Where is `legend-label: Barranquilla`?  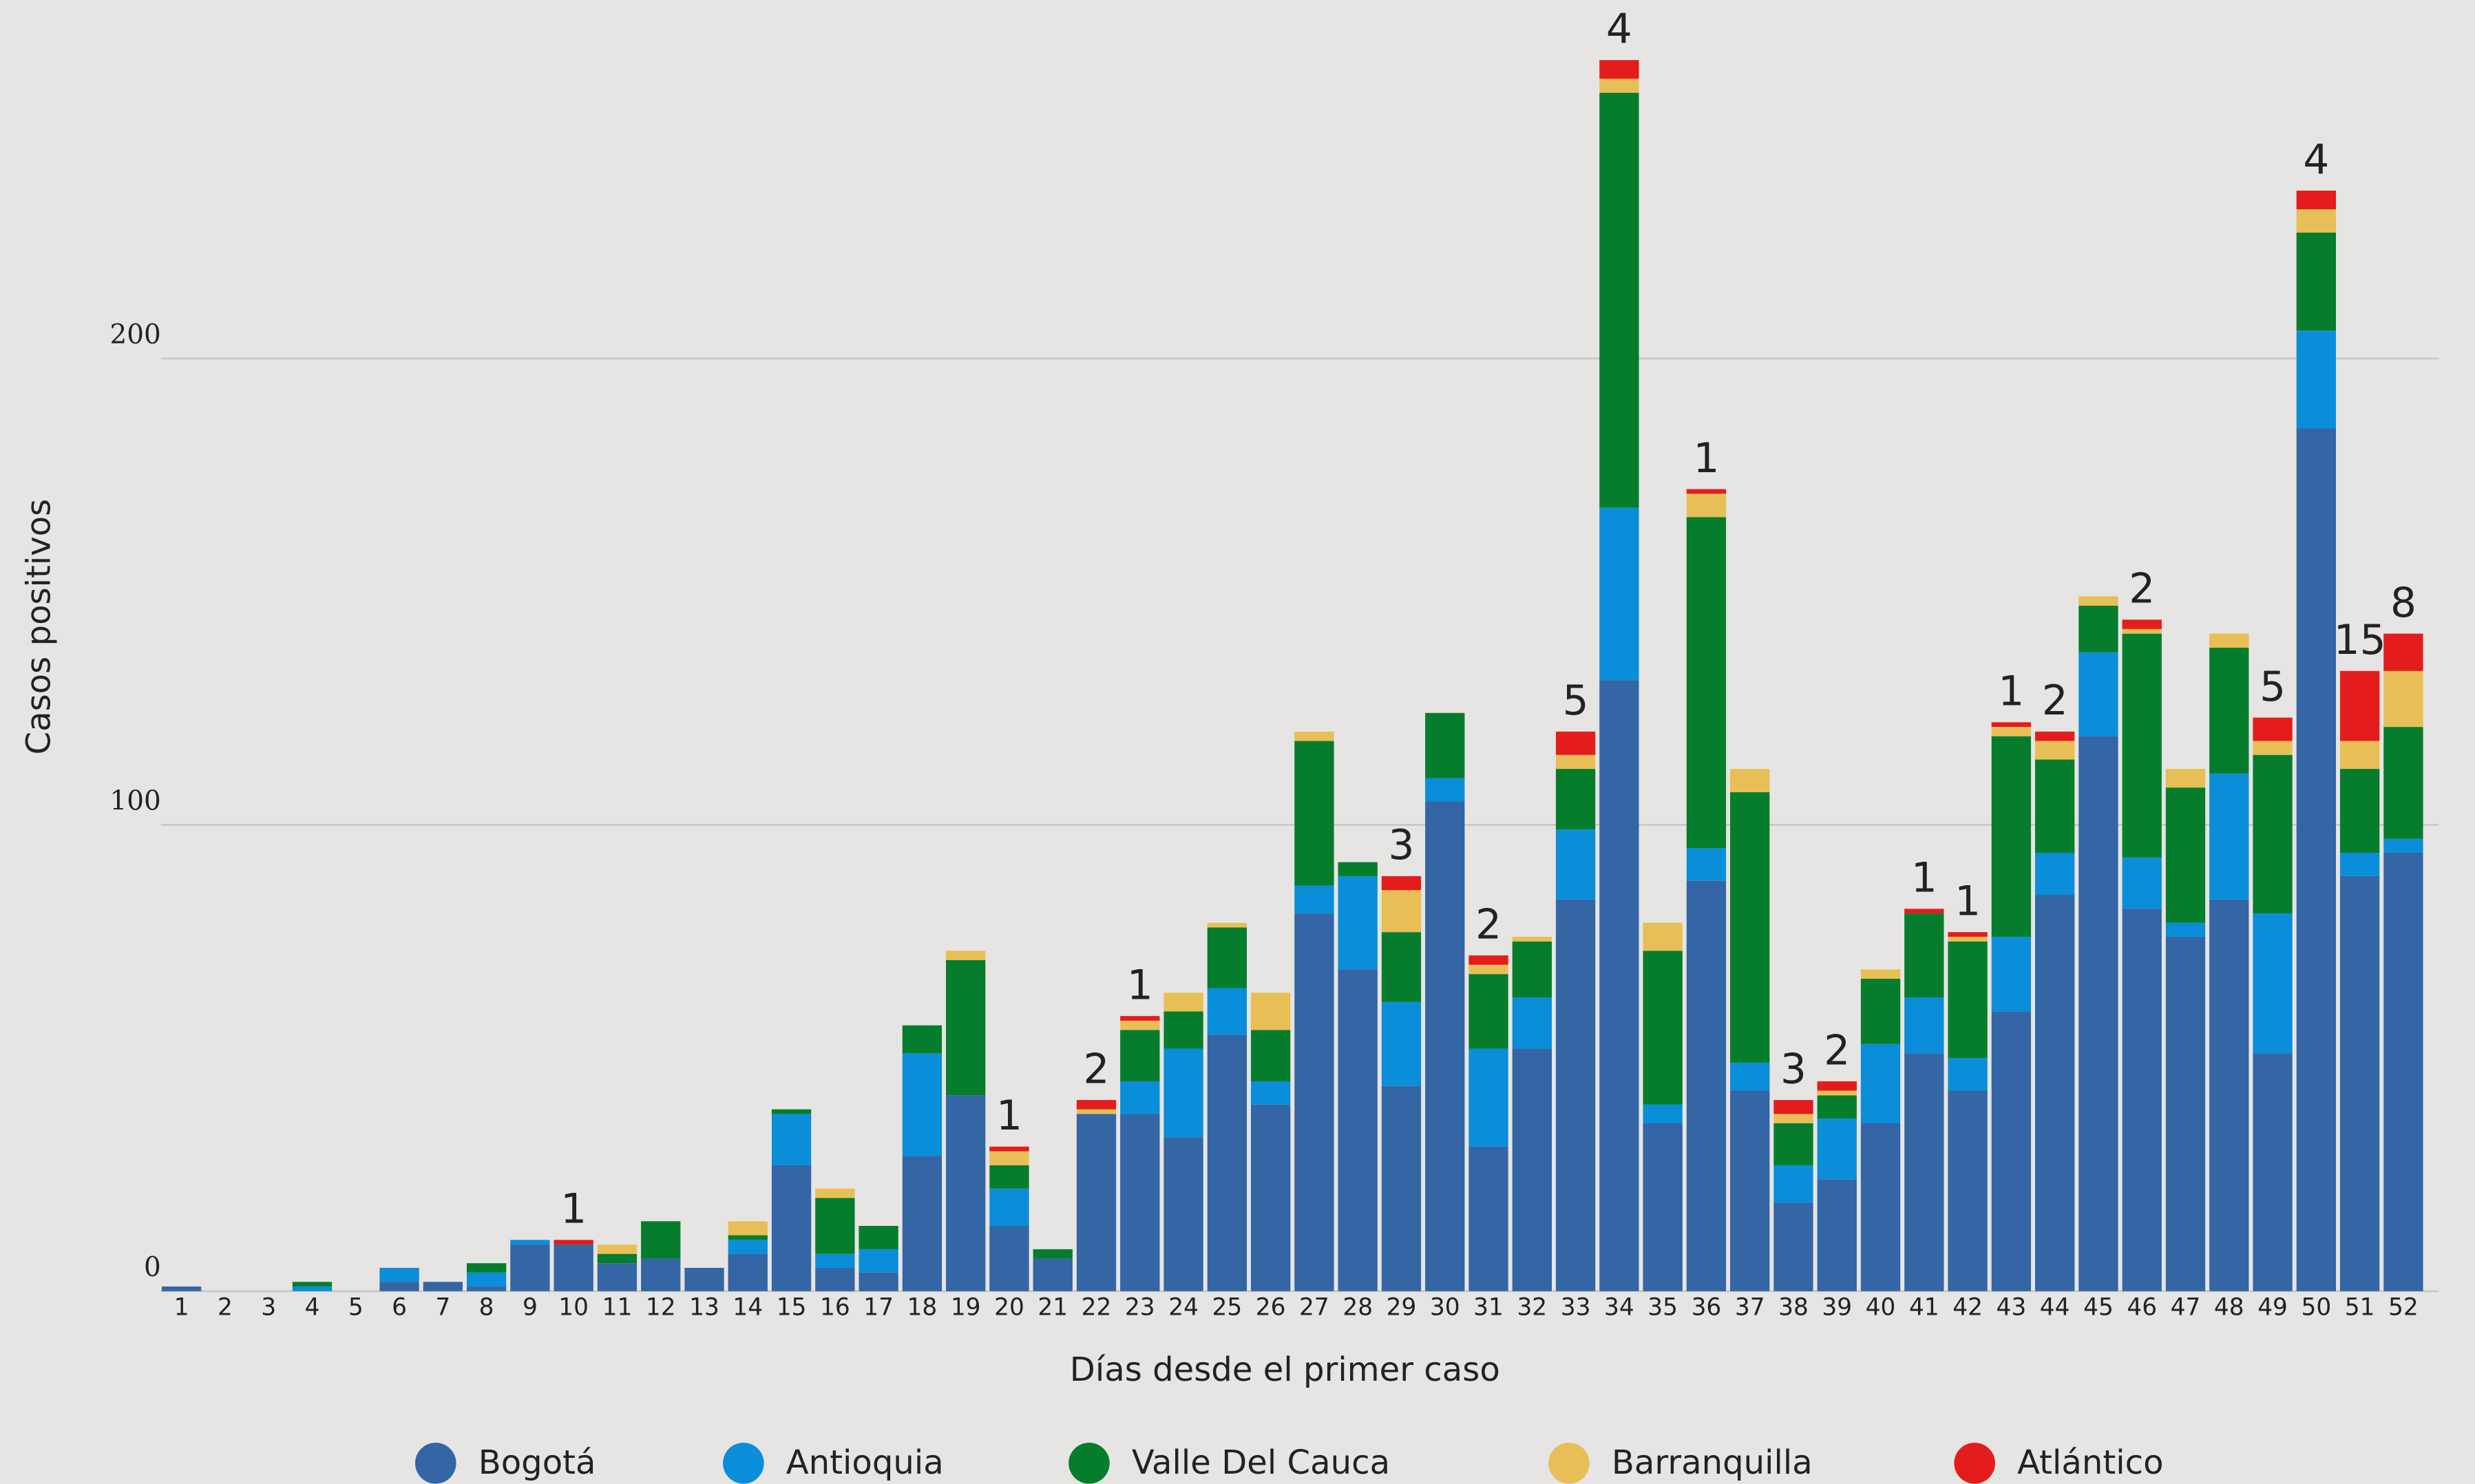
legend-label: Barranquilla is located at coordinates (1713, 1462).